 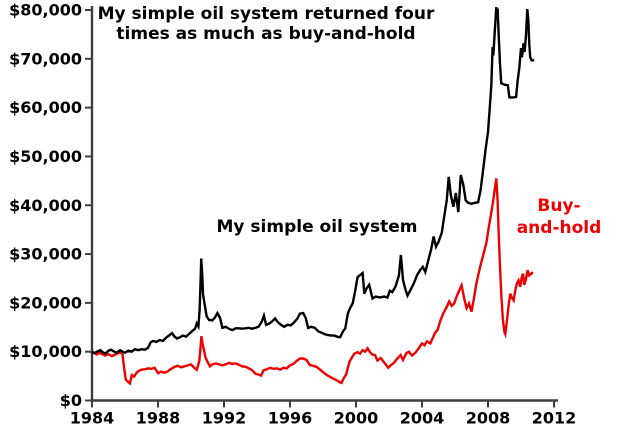 What do you see at coordinates (92, 418) in the screenshot?
I see `x-tick-label: 1984` at bounding box center [92, 418].